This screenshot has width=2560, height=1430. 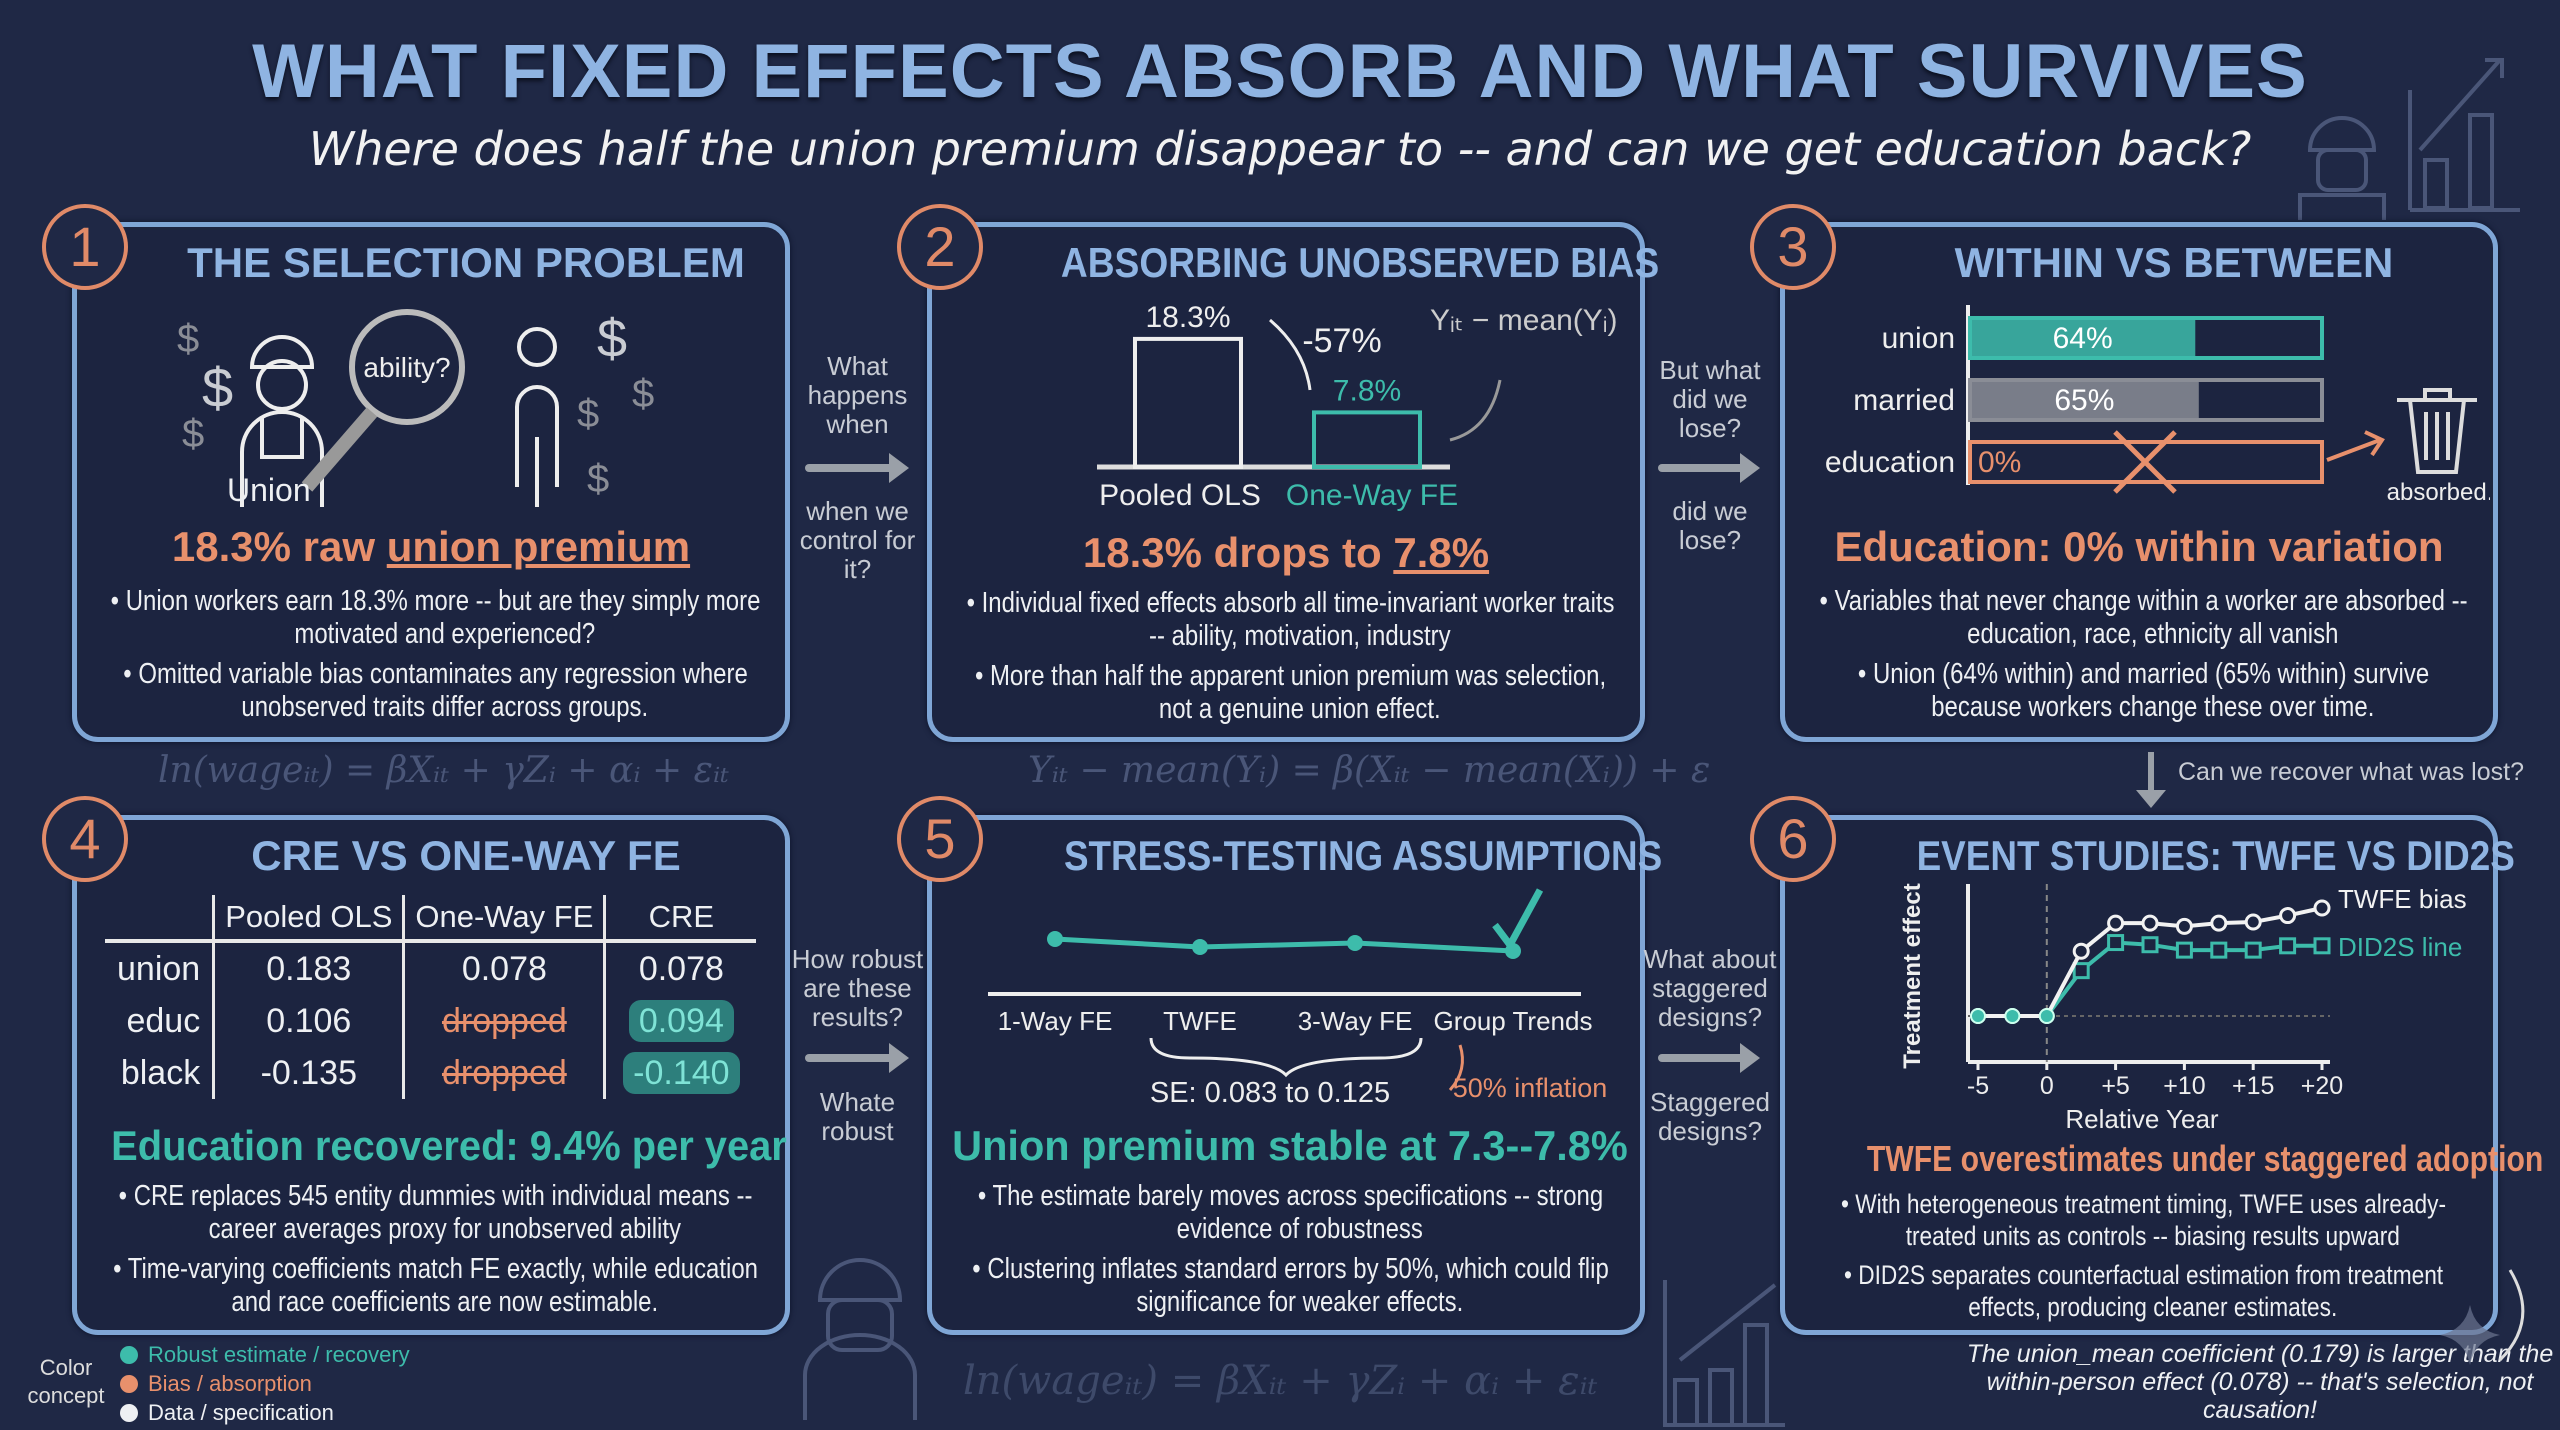 I want to click on column-header: One-Way FE, so click(x=503, y=919).